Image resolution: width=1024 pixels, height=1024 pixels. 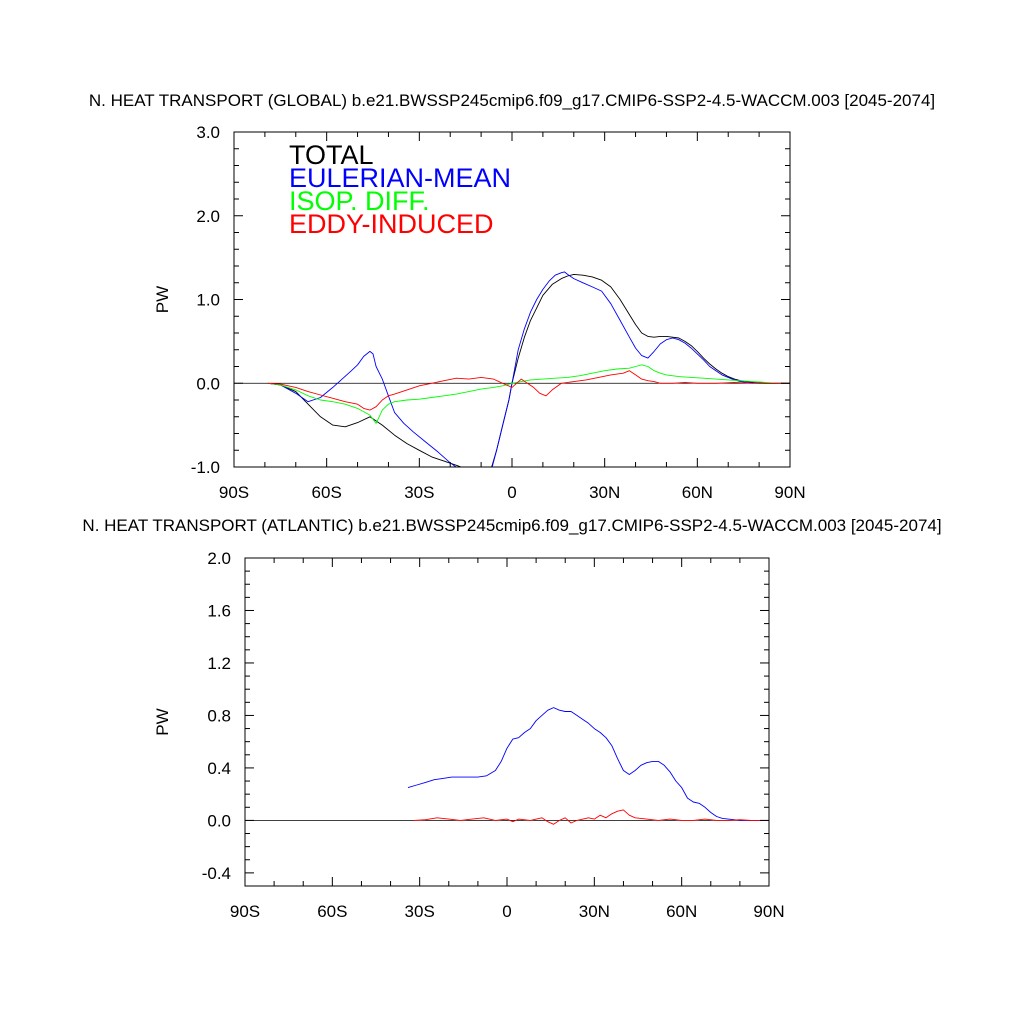 I want to click on series-line-total, so click(x=528, y=370).